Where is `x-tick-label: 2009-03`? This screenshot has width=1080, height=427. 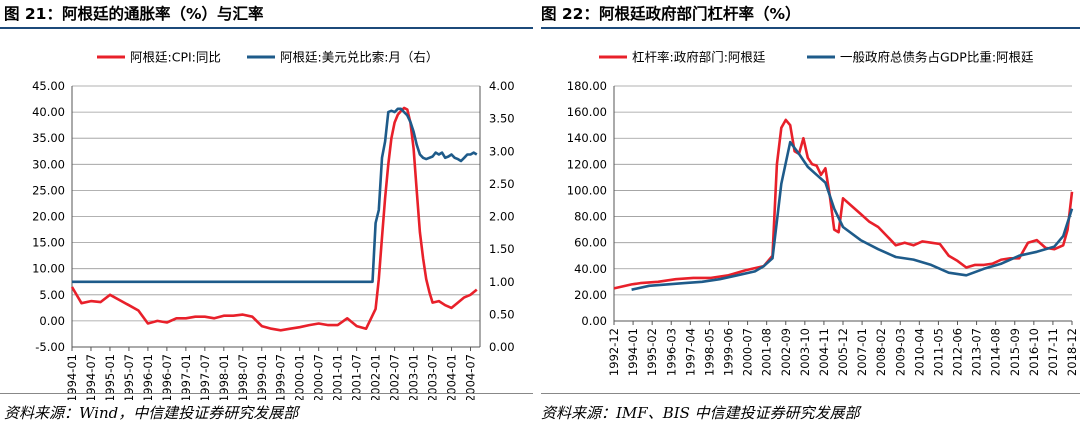
x-tick-label: 2009-03 is located at coordinates (900, 352).